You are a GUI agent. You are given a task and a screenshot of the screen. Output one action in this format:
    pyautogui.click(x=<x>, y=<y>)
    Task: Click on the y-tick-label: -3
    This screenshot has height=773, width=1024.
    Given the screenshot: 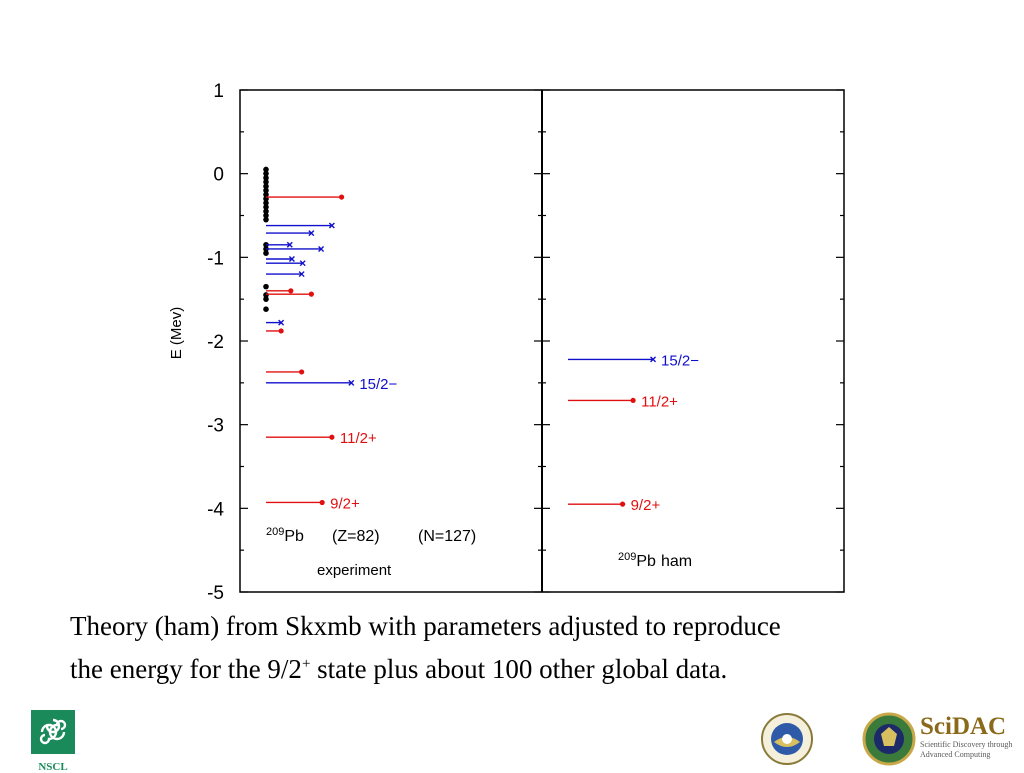 What is the action you would take?
    pyautogui.click(x=215, y=426)
    